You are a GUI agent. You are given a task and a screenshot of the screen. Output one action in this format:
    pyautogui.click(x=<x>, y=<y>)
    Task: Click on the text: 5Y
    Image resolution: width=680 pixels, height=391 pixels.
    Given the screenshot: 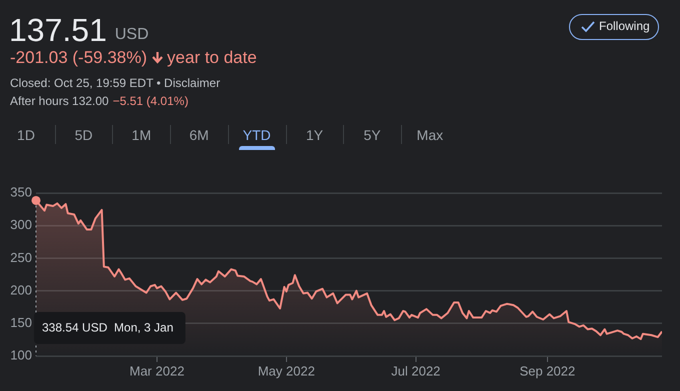 What is the action you would take?
    pyautogui.click(x=372, y=135)
    